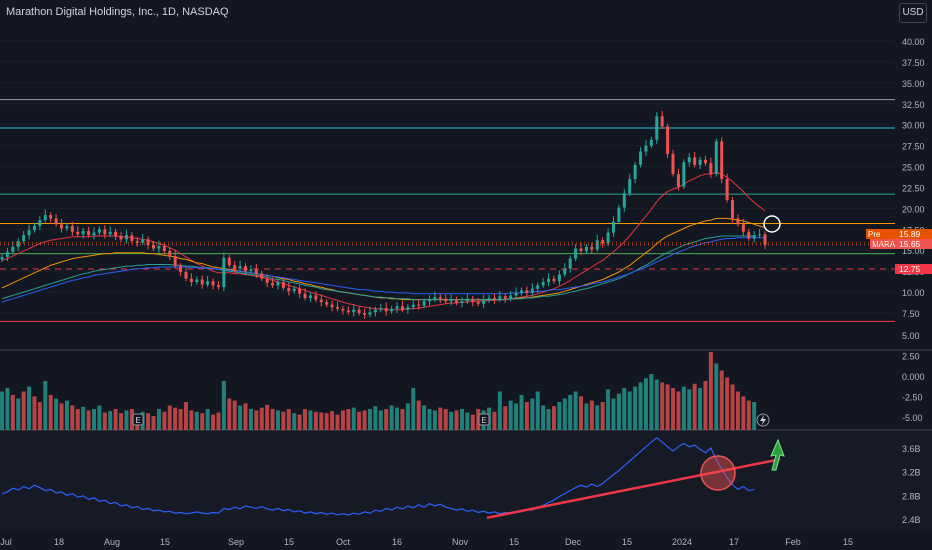 The image size is (932, 550). I want to click on currency-button: USD, so click(913, 13).